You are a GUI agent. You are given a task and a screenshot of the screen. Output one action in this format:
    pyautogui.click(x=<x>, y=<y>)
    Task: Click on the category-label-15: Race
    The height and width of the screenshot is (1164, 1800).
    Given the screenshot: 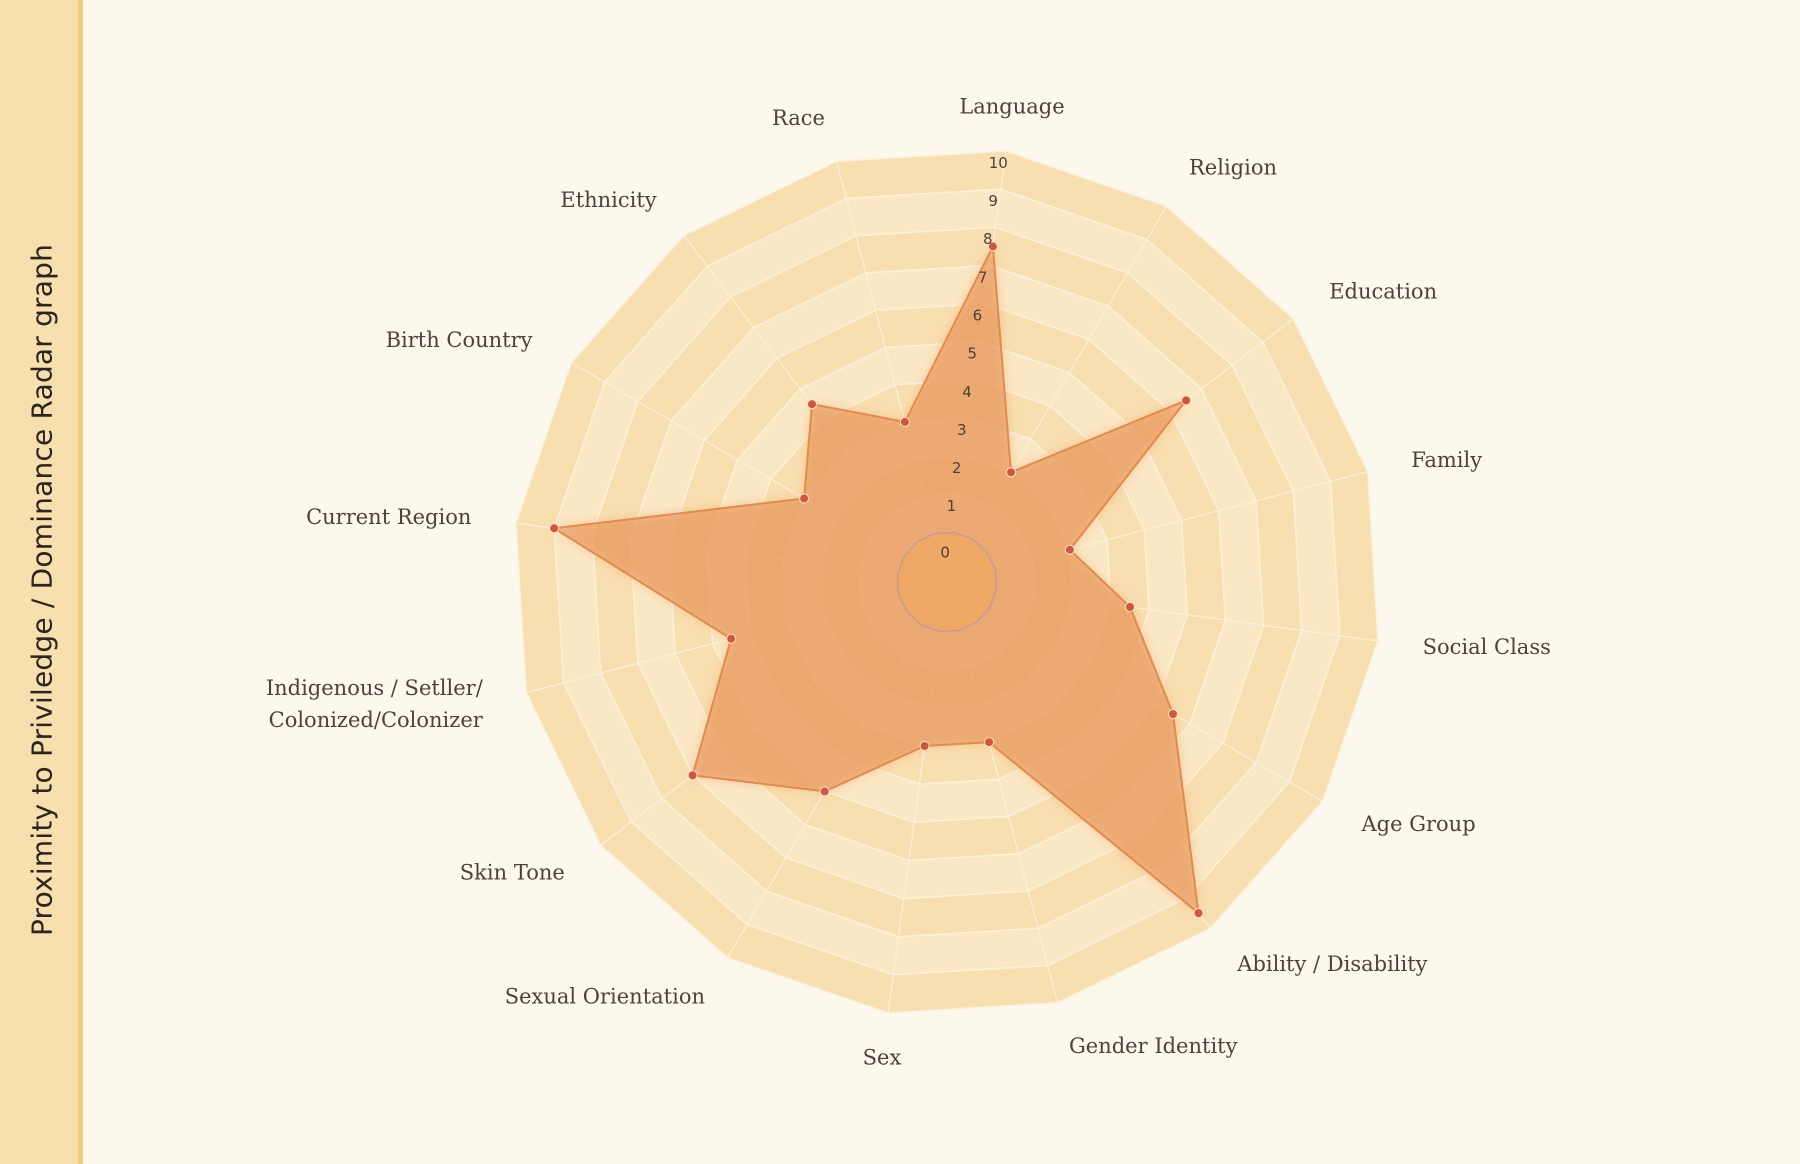 What is the action you would take?
    pyautogui.click(x=798, y=118)
    